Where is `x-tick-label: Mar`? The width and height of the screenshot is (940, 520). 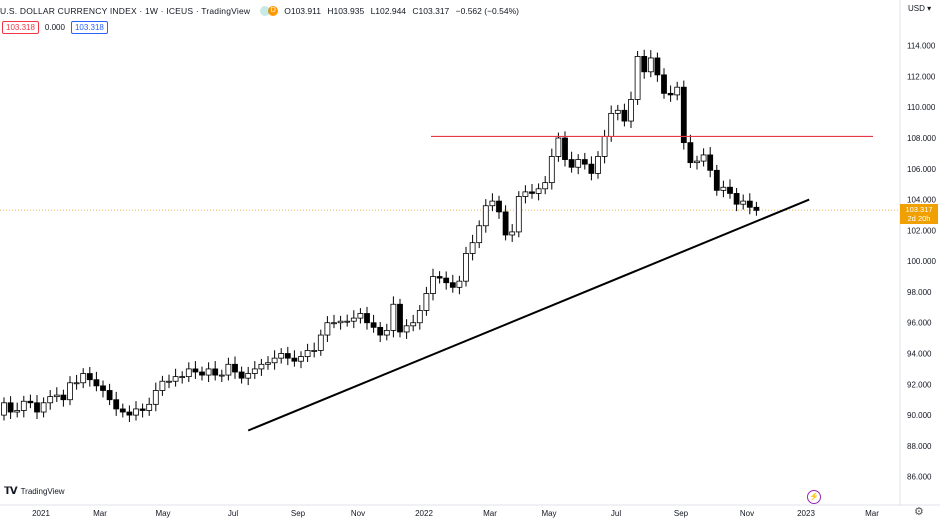 x-tick-label: Mar is located at coordinates (490, 513).